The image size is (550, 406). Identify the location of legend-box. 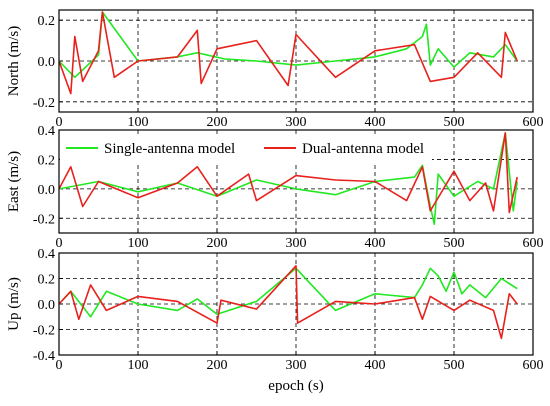
(246, 149).